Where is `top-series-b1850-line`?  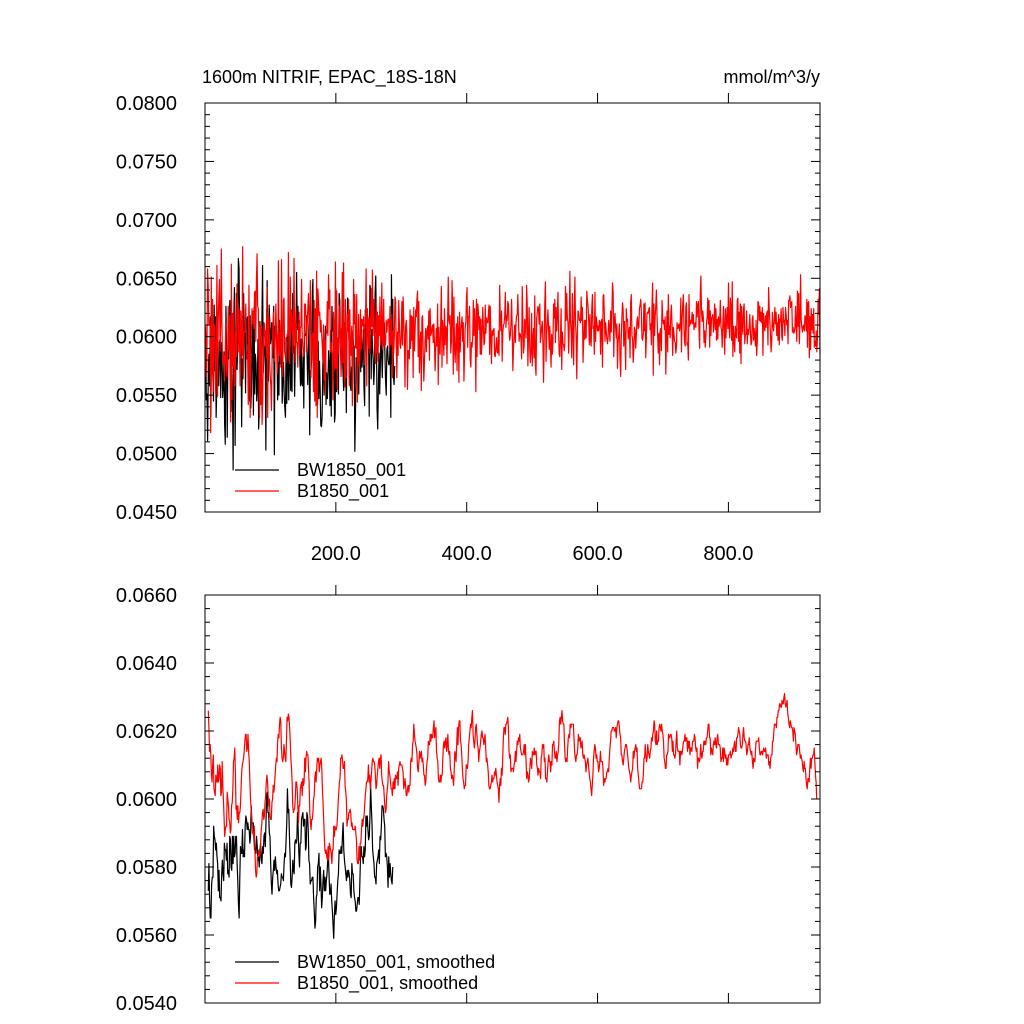
top-series-b1850-line is located at coordinates (513, 340).